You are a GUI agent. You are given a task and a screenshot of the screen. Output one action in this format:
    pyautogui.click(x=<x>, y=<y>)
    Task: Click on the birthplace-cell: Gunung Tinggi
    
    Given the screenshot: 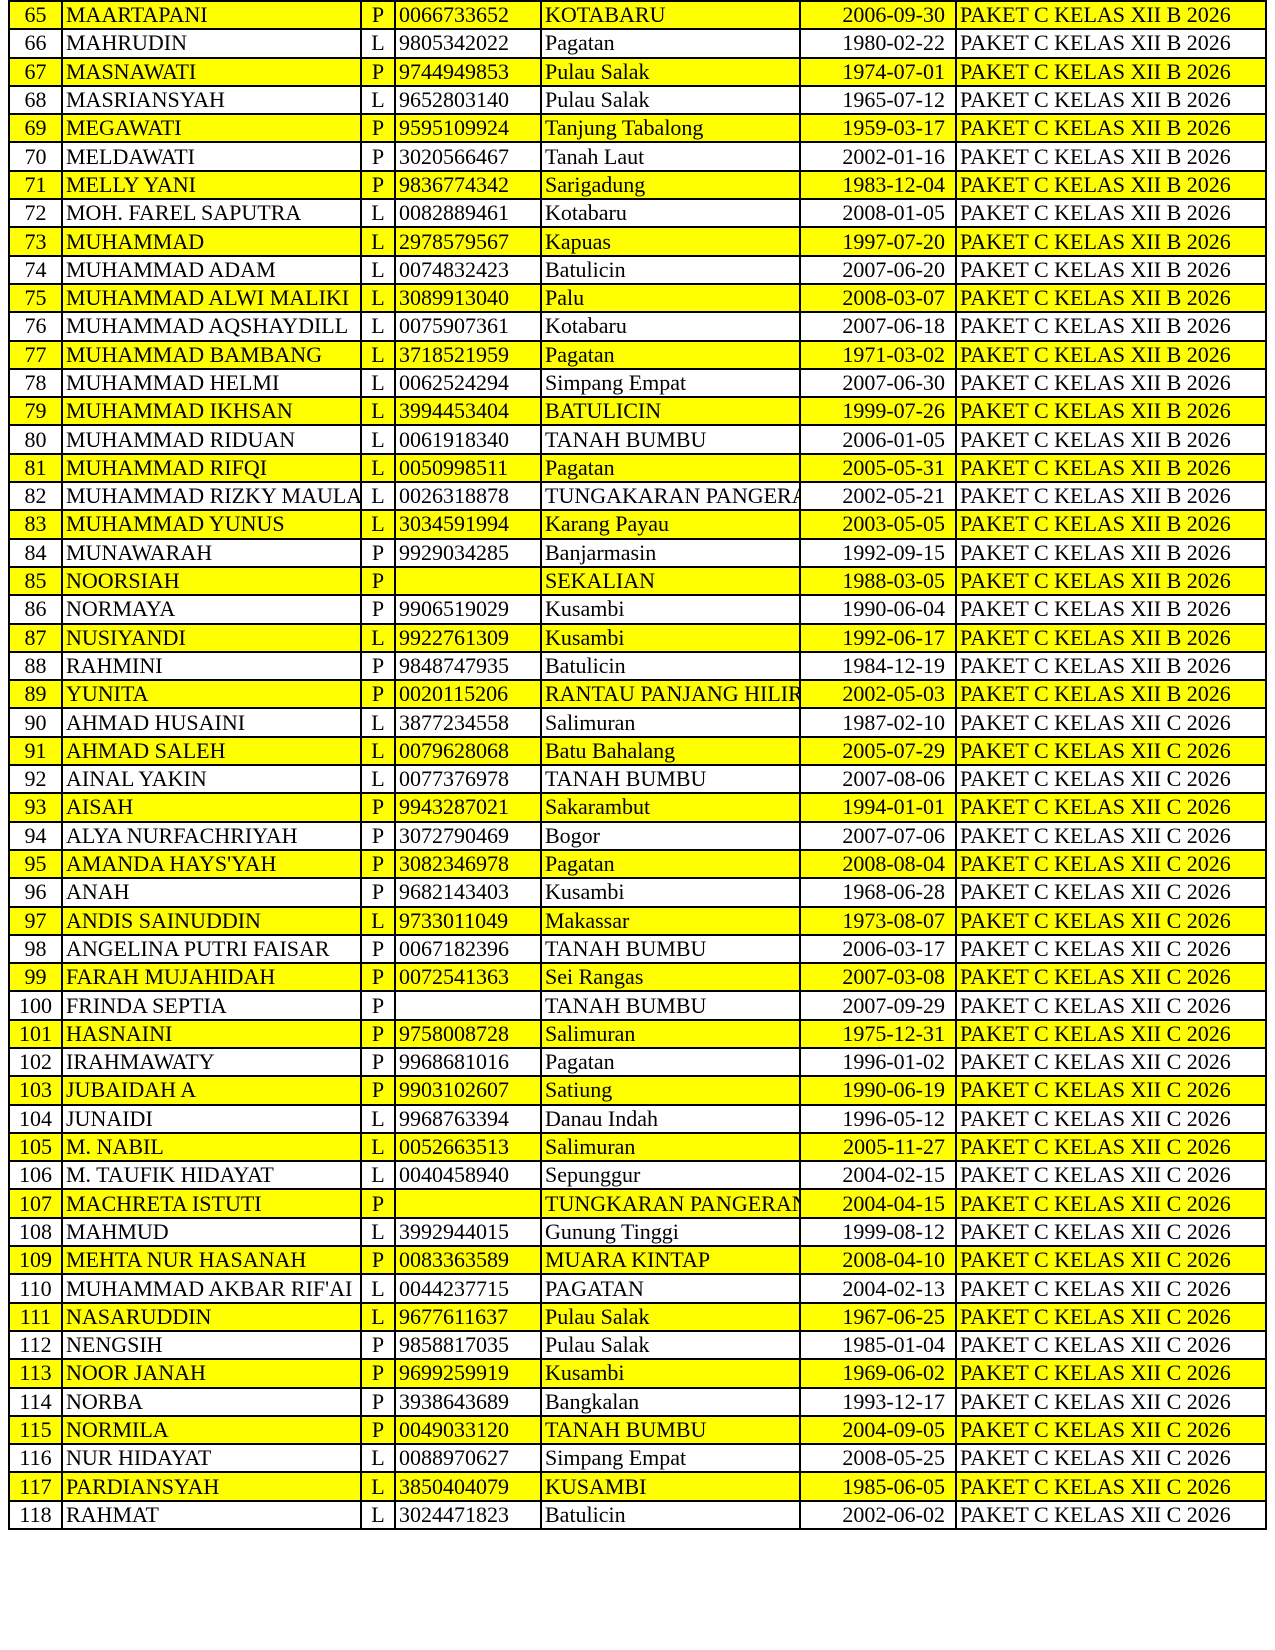 What is the action you would take?
    pyautogui.click(x=670, y=1232)
    